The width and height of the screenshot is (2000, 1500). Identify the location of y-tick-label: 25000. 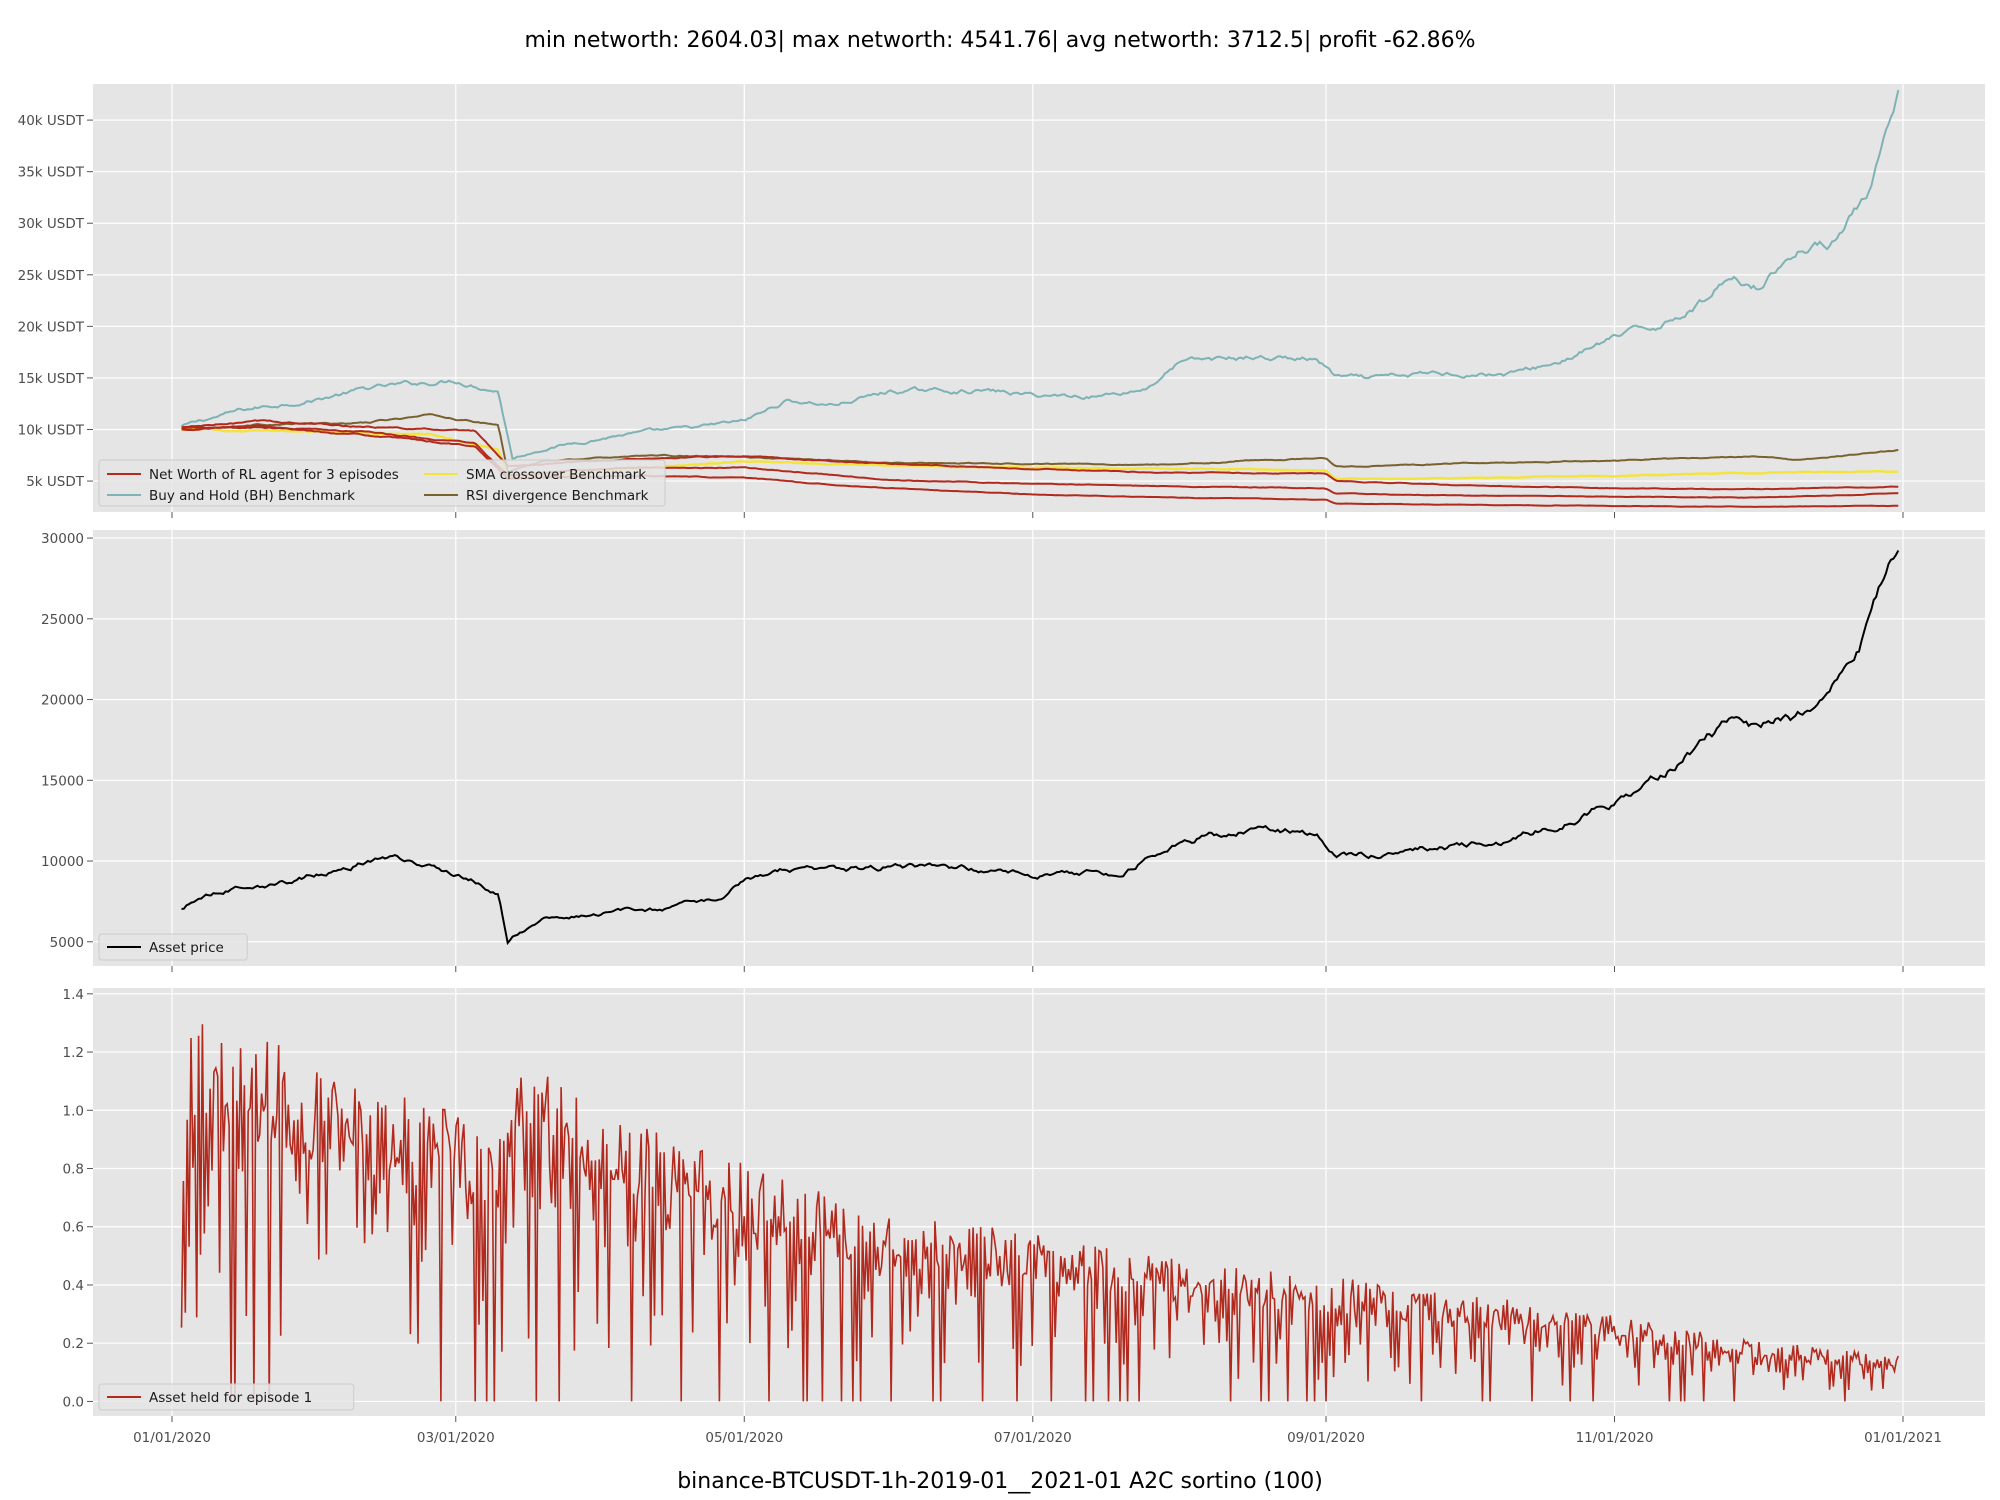
(62, 620).